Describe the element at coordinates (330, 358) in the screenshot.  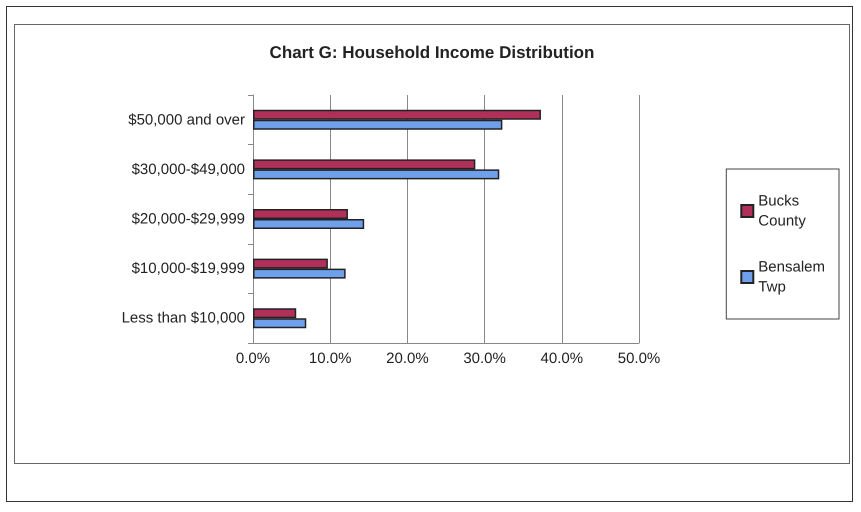
I see `x-tick-label: 10.0%` at that location.